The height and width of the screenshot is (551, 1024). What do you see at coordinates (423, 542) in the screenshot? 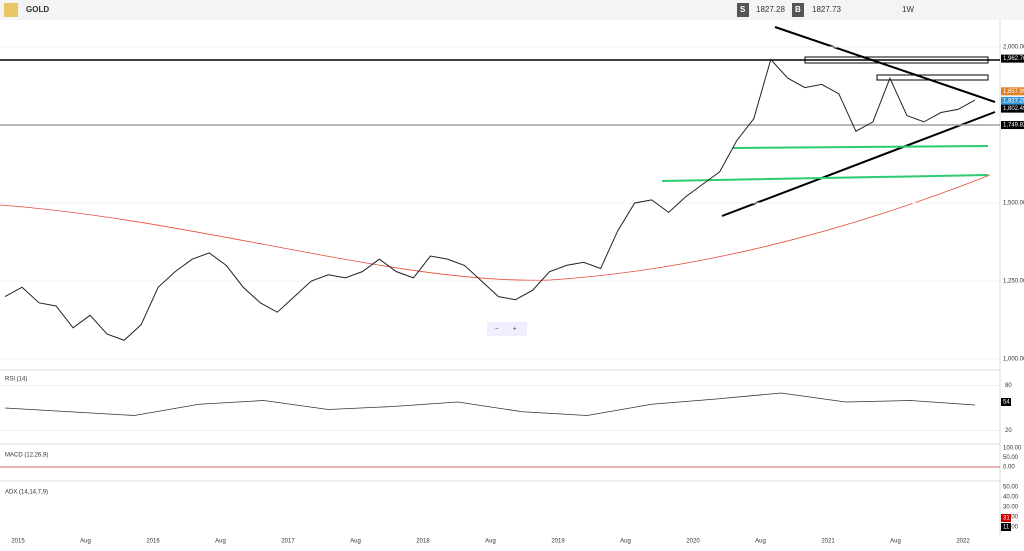
I see `x-tick-label: 2018` at bounding box center [423, 542].